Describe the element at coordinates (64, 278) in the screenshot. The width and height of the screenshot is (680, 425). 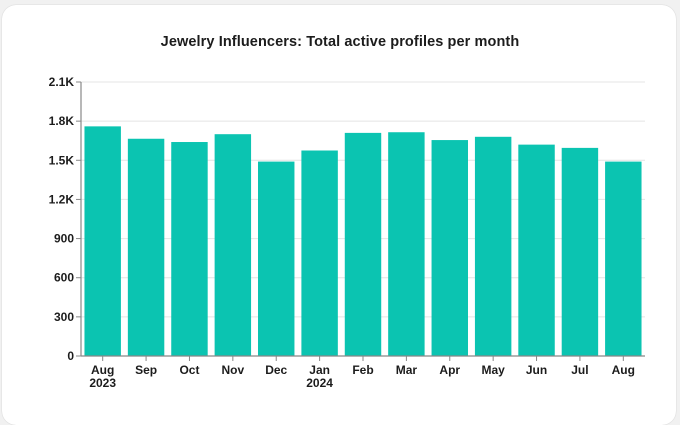
I see `y-tick-label: 600` at that location.